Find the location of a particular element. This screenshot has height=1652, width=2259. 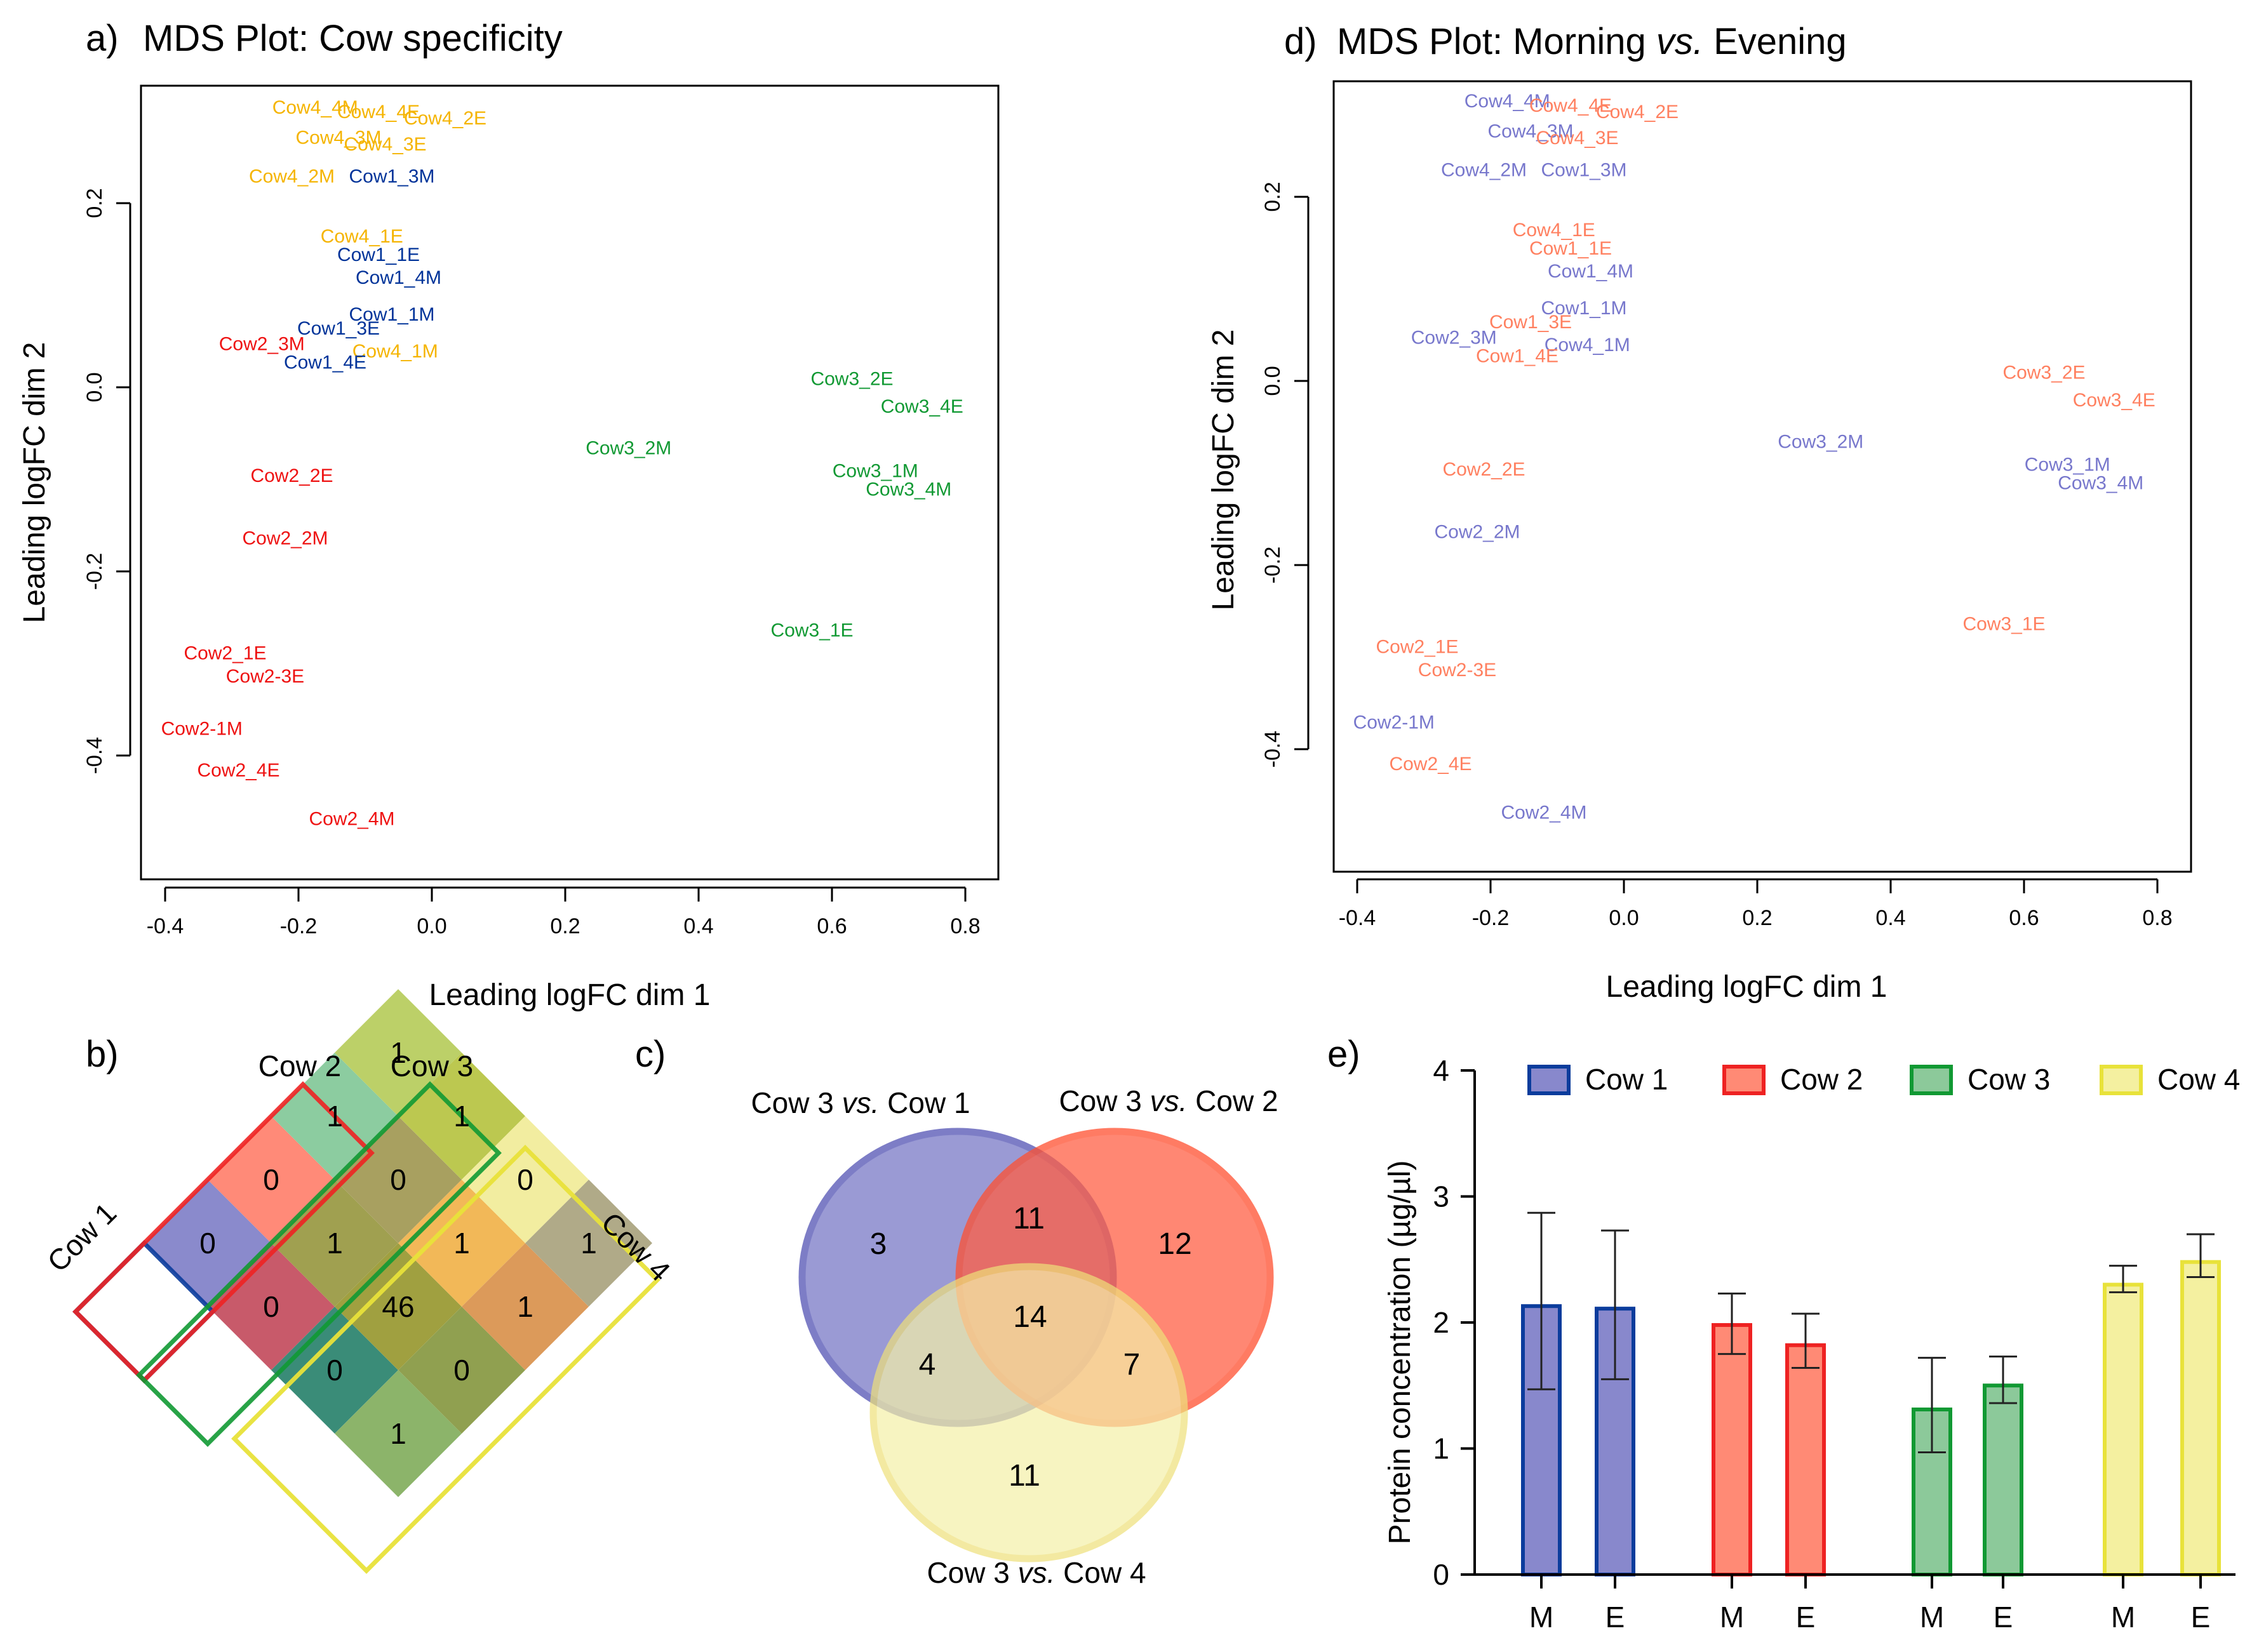

x-tick-label-d: 0.4 is located at coordinates (1890, 918).